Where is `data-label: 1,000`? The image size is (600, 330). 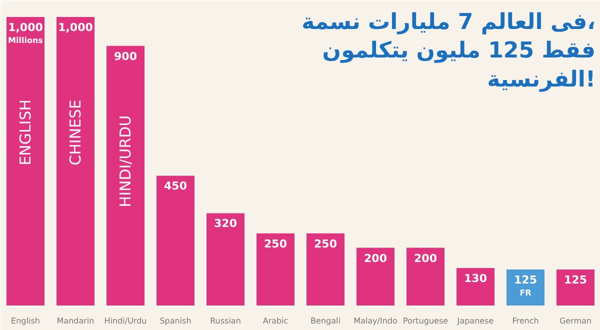
data-label: 1,000 is located at coordinates (76, 27).